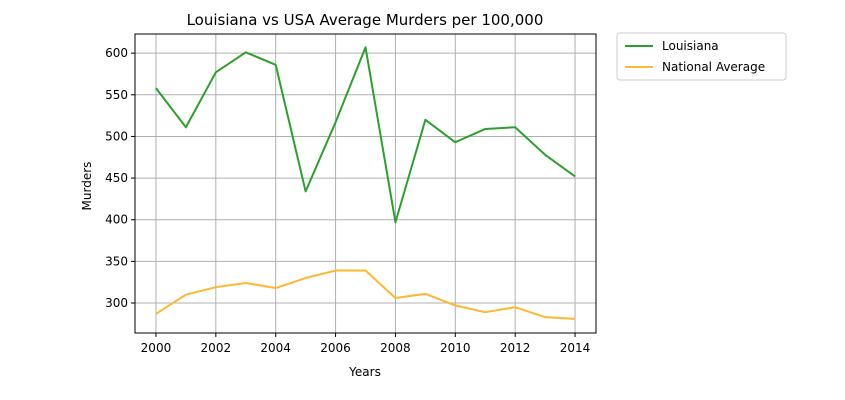 The image size is (845, 400). I want to click on x-tick-label: 2006, so click(335, 348).